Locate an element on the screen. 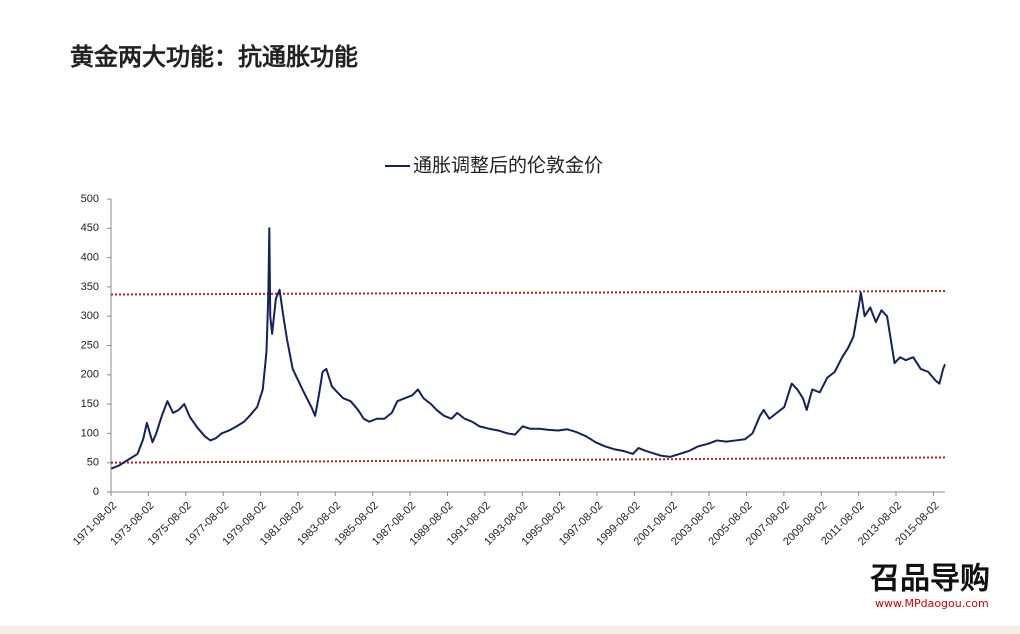 This screenshot has width=1020, height=634. y-tick-label: 200 is located at coordinates (90, 375).